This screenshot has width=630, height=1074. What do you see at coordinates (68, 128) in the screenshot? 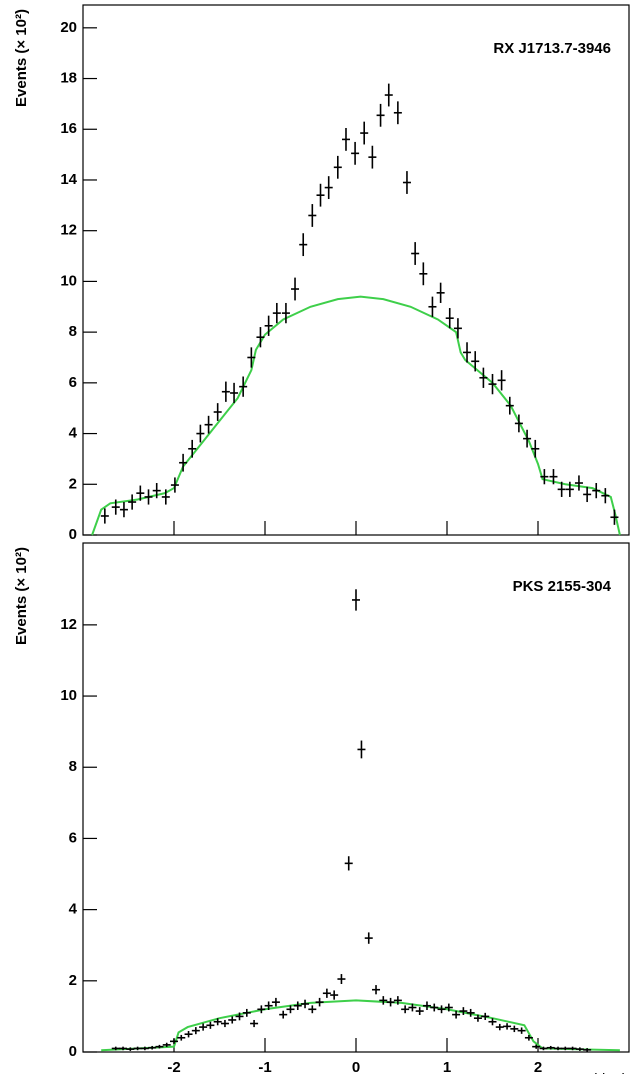
I see `y-tick-label: 16` at bounding box center [68, 128].